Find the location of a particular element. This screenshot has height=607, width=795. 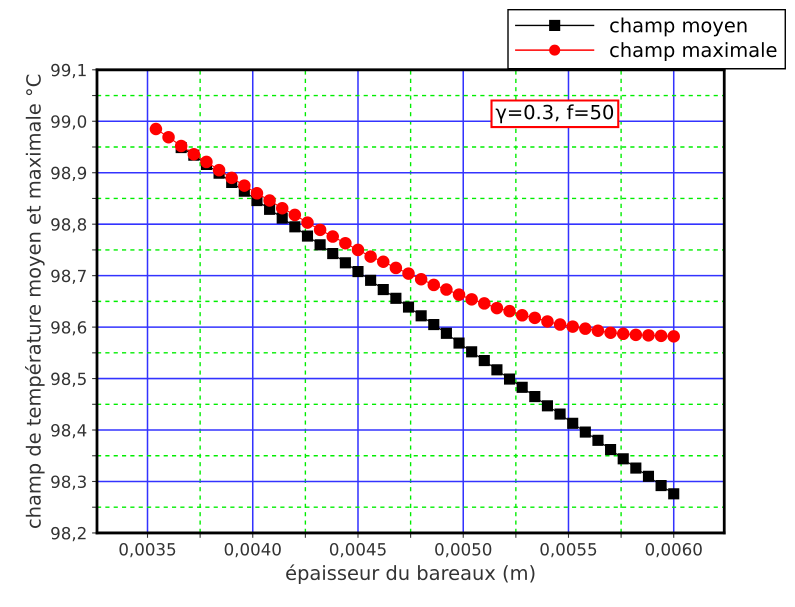

legend-label: champ moyen is located at coordinates (678, 27).